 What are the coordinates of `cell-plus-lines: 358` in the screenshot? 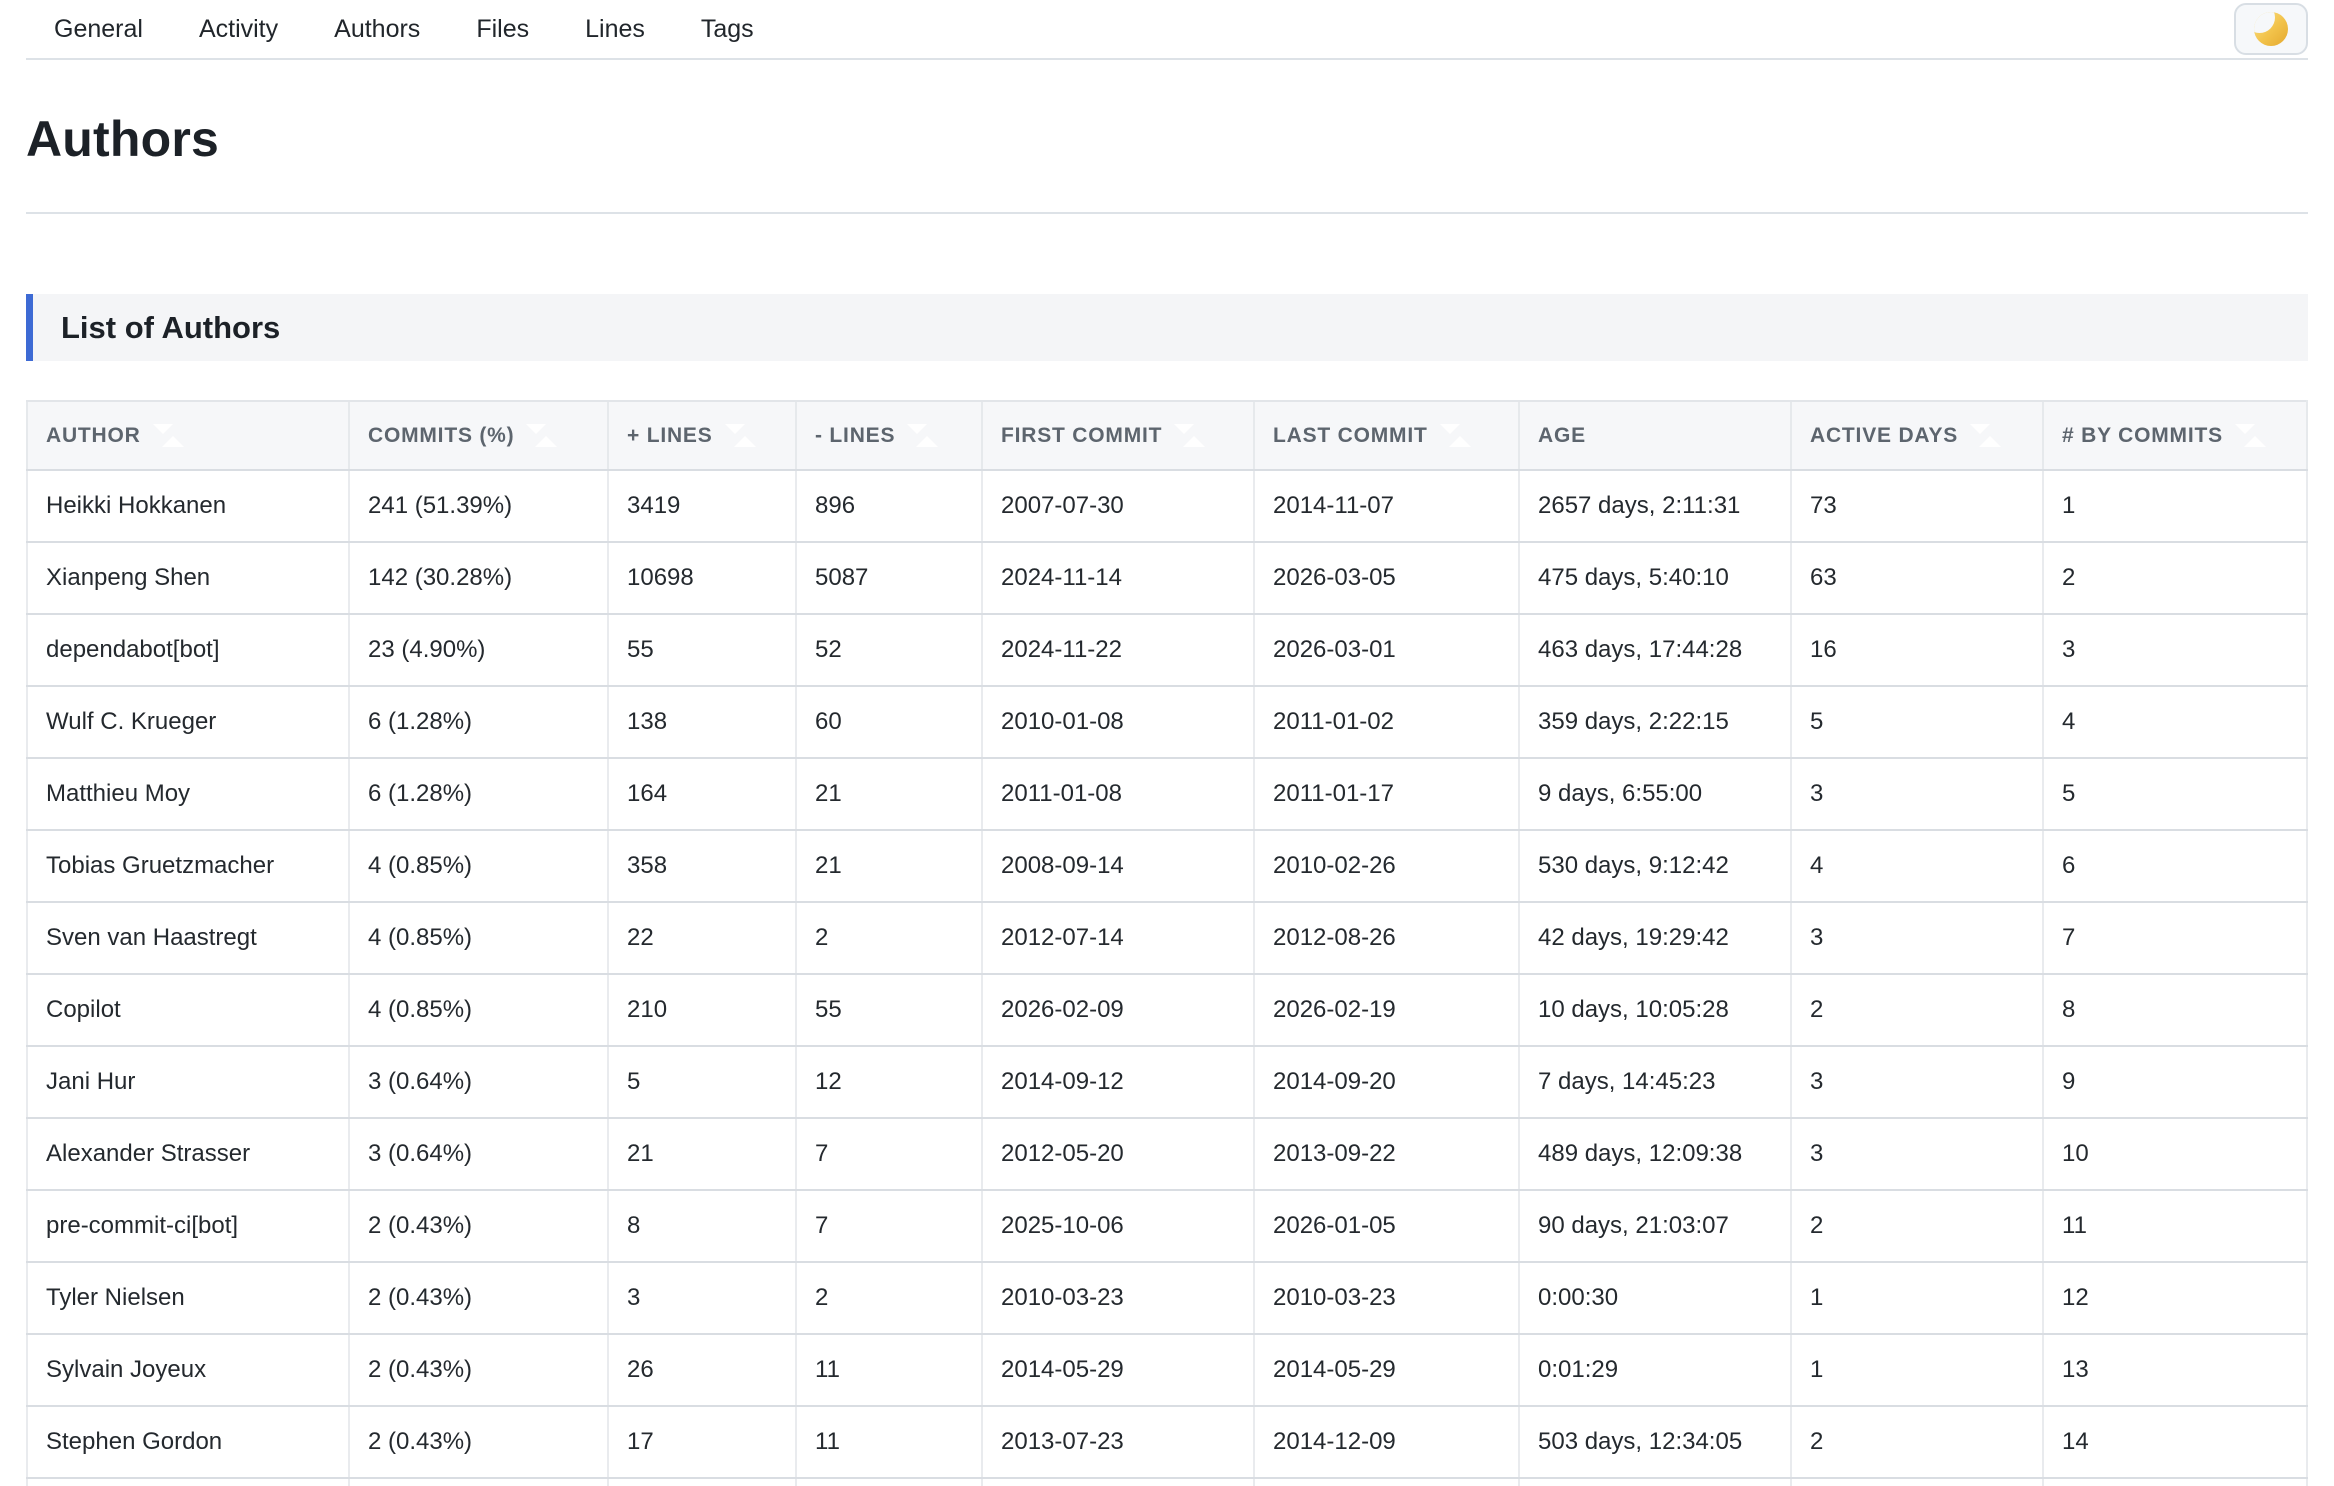 It's located at (701, 866).